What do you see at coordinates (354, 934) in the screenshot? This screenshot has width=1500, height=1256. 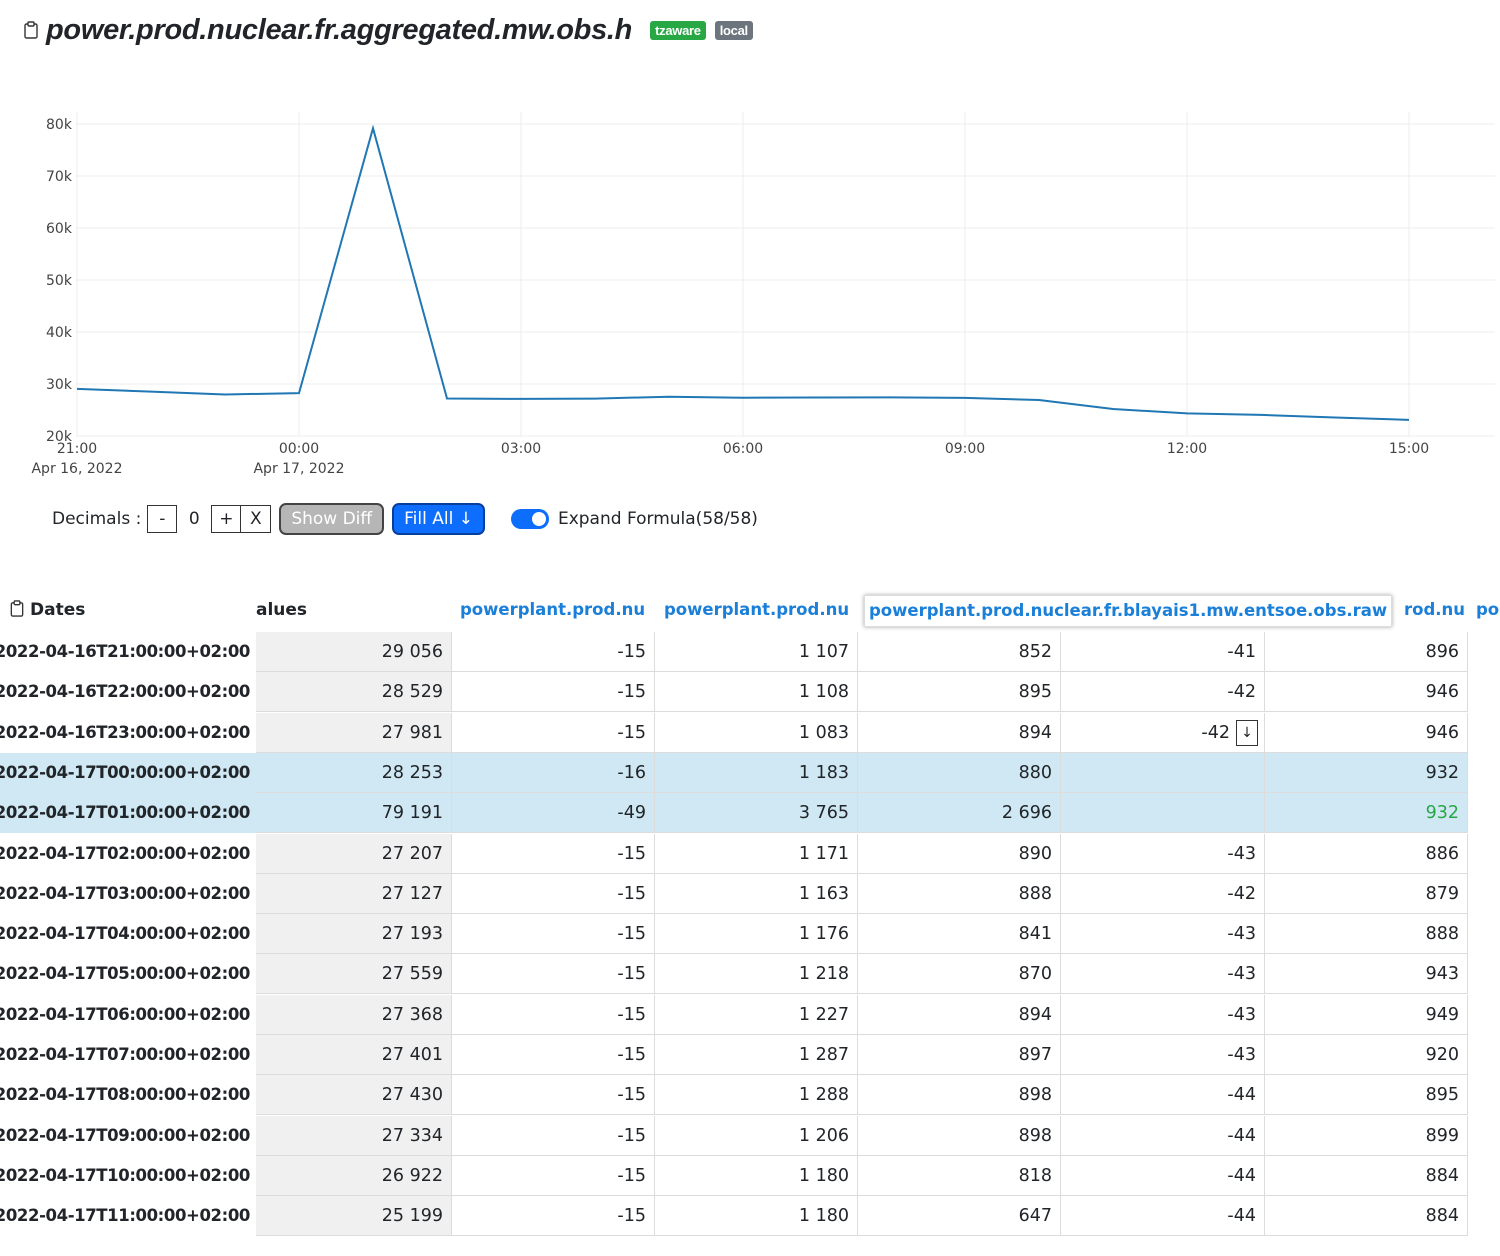 I see `aggregated-value-cell: 27 193` at bounding box center [354, 934].